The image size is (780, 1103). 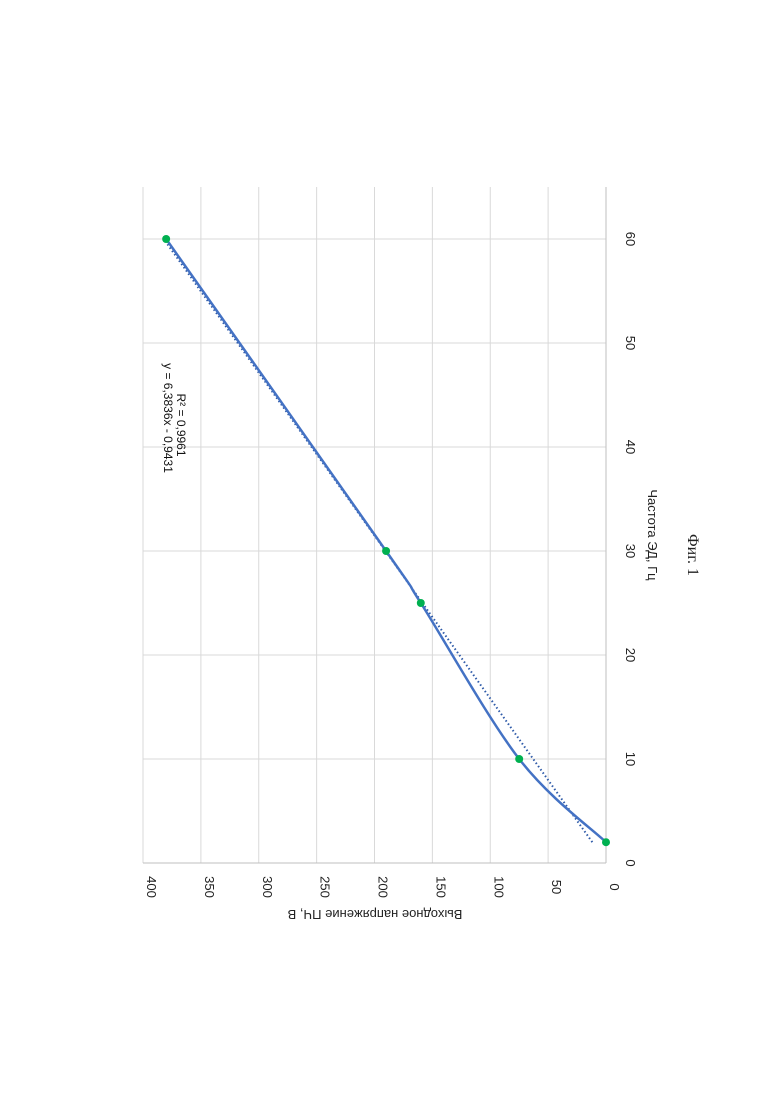 What do you see at coordinates (209, 887) in the screenshot?
I see `y-tick-label: 350` at bounding box center [209, 887].